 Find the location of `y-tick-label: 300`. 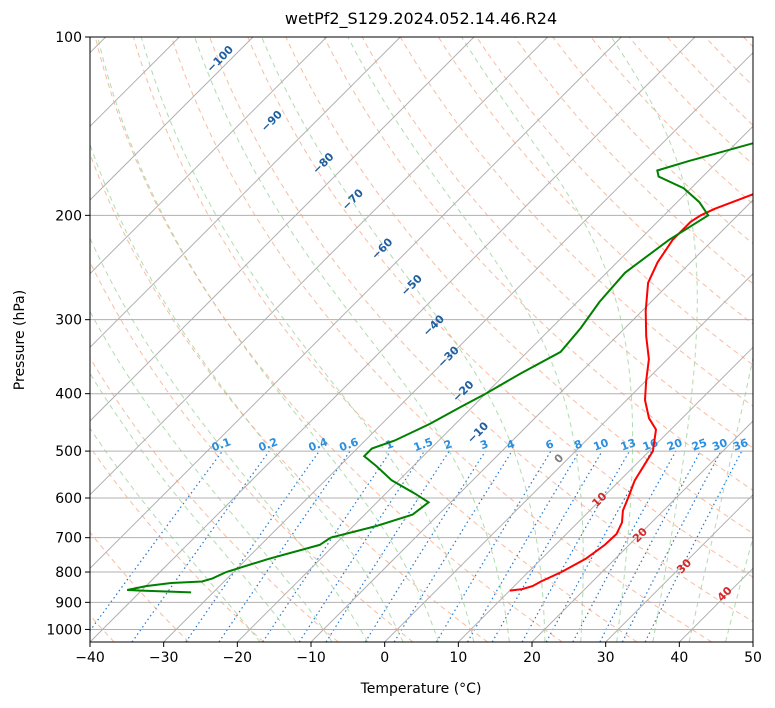

y-tick-label: 300 is located at coordinates (68, 321).